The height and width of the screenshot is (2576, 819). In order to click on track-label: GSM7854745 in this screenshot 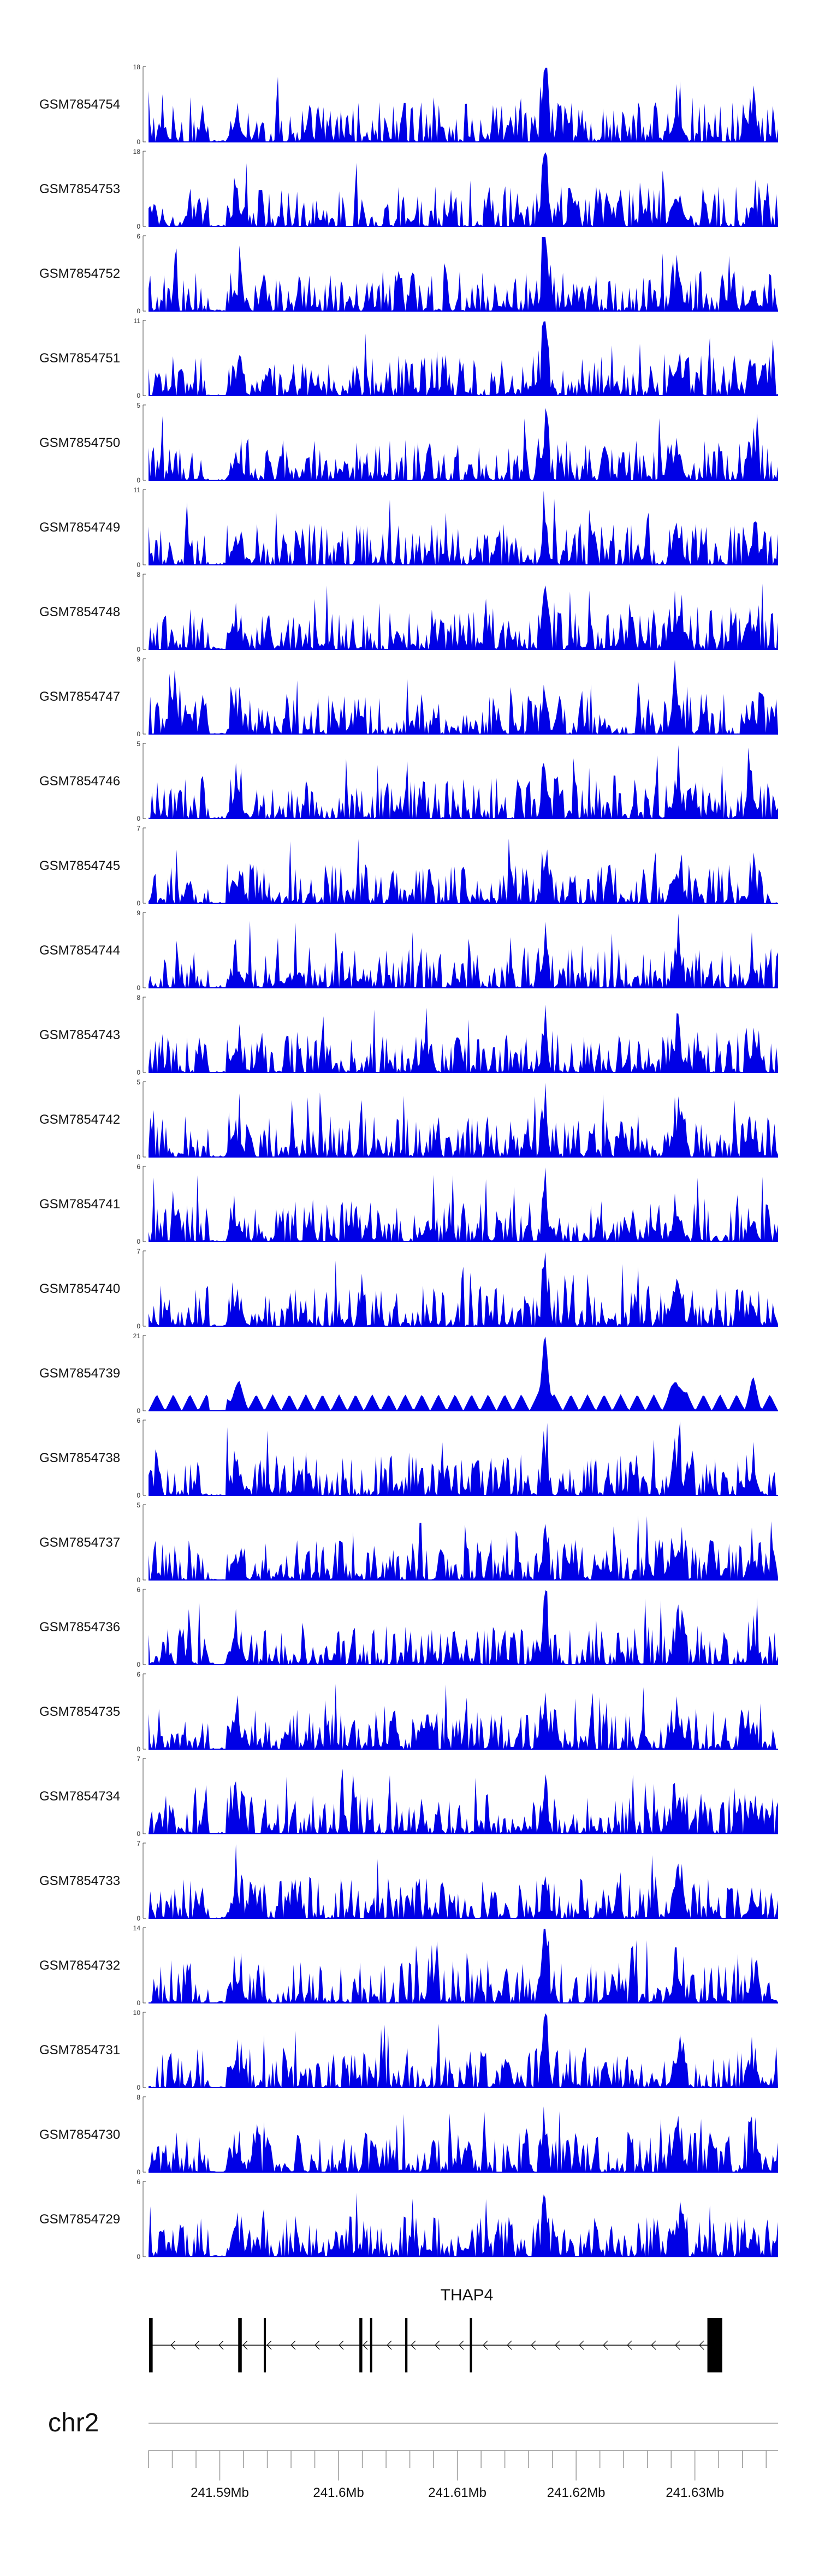, I will do `click(79, 865)`.